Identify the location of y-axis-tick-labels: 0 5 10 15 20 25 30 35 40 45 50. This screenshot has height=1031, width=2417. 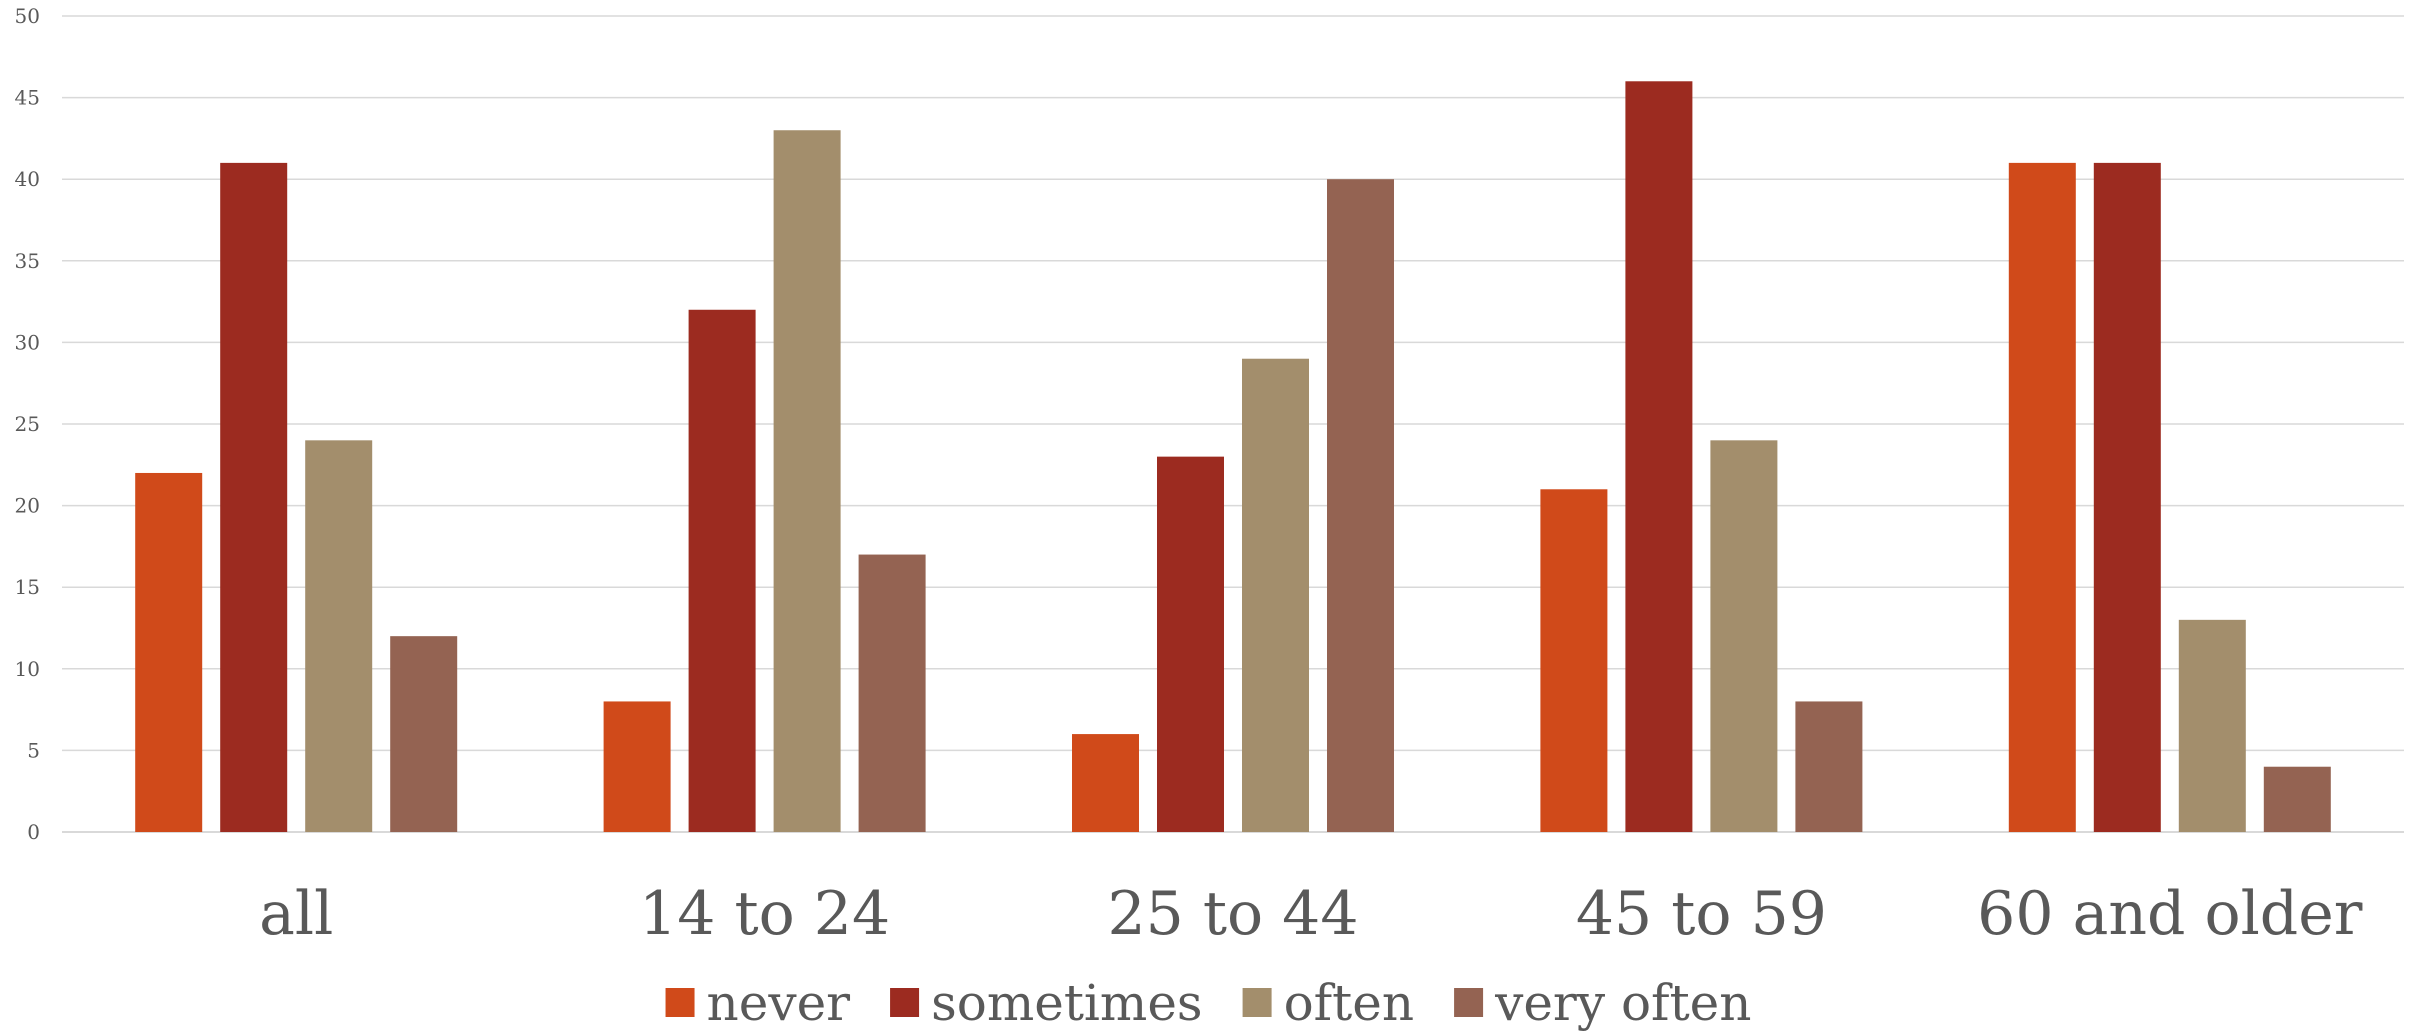
(27, 424).